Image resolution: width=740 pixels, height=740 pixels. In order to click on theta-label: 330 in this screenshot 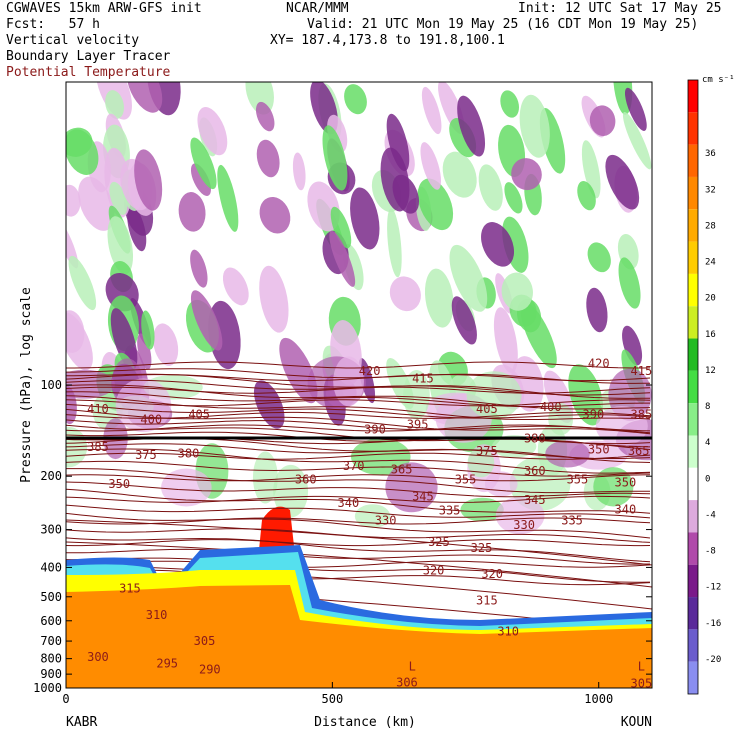, I will do `click(386, 520)`.